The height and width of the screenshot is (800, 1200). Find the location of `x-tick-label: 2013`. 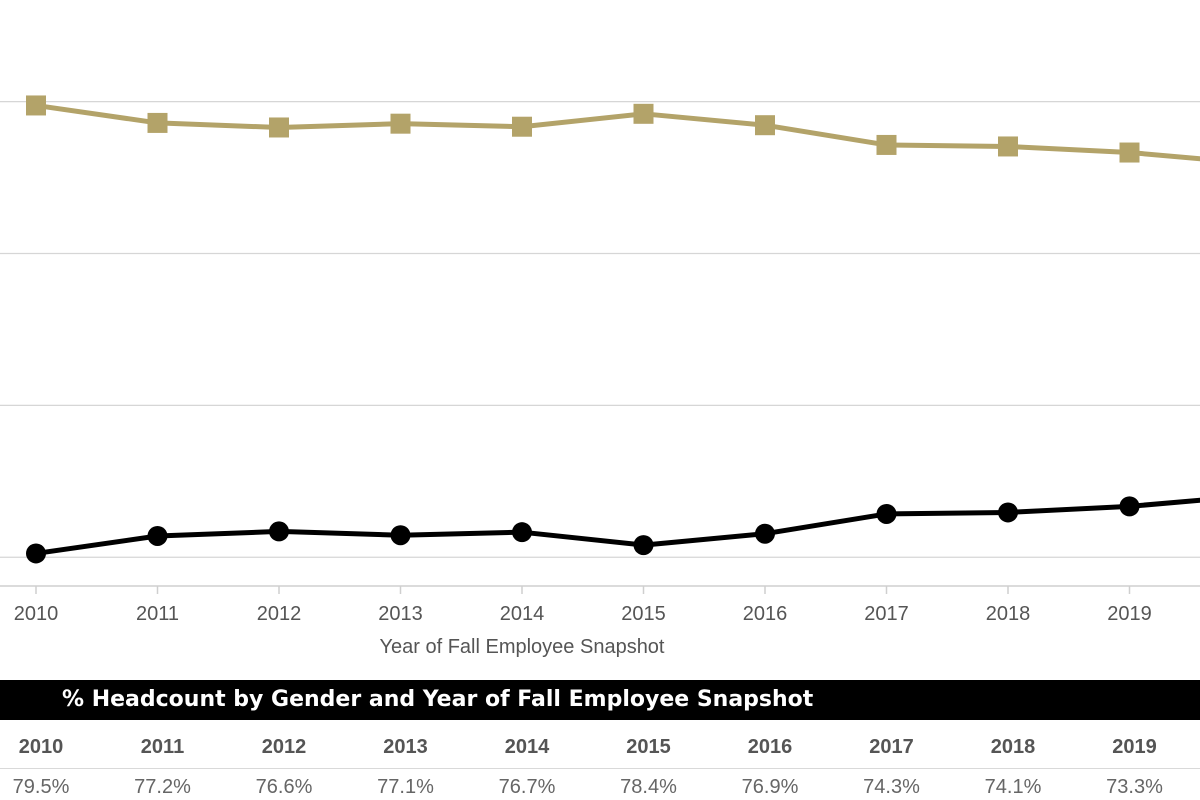

x-tick-label: 2013 is located at coordinates (400, 614).